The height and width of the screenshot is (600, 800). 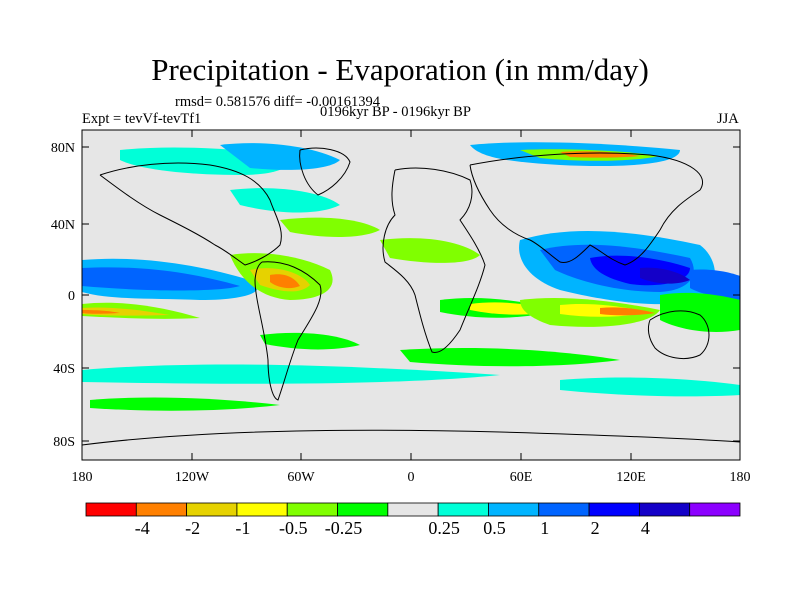 I want to click on colorbar-label: 4, so click(x=645, y=528).